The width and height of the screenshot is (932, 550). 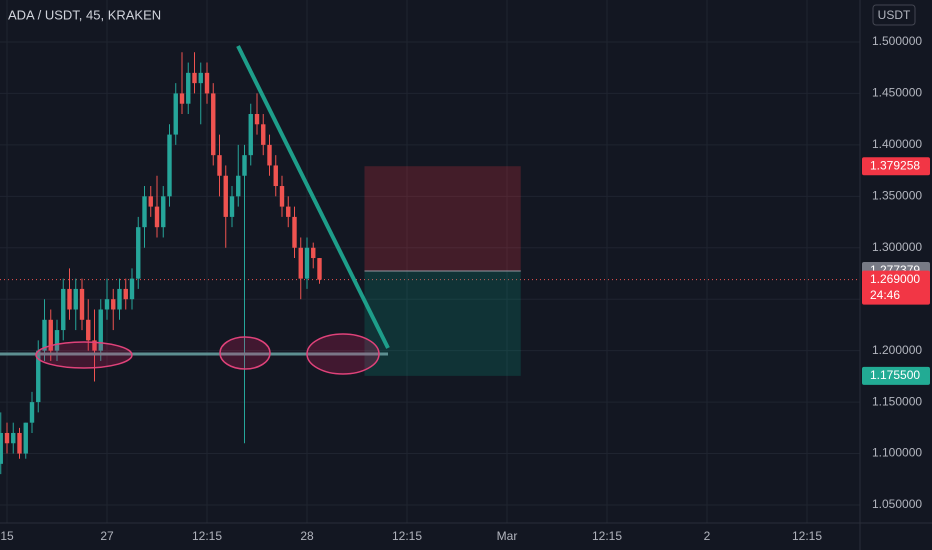 I want to click on stop-zone, so click(x=442, y=219).